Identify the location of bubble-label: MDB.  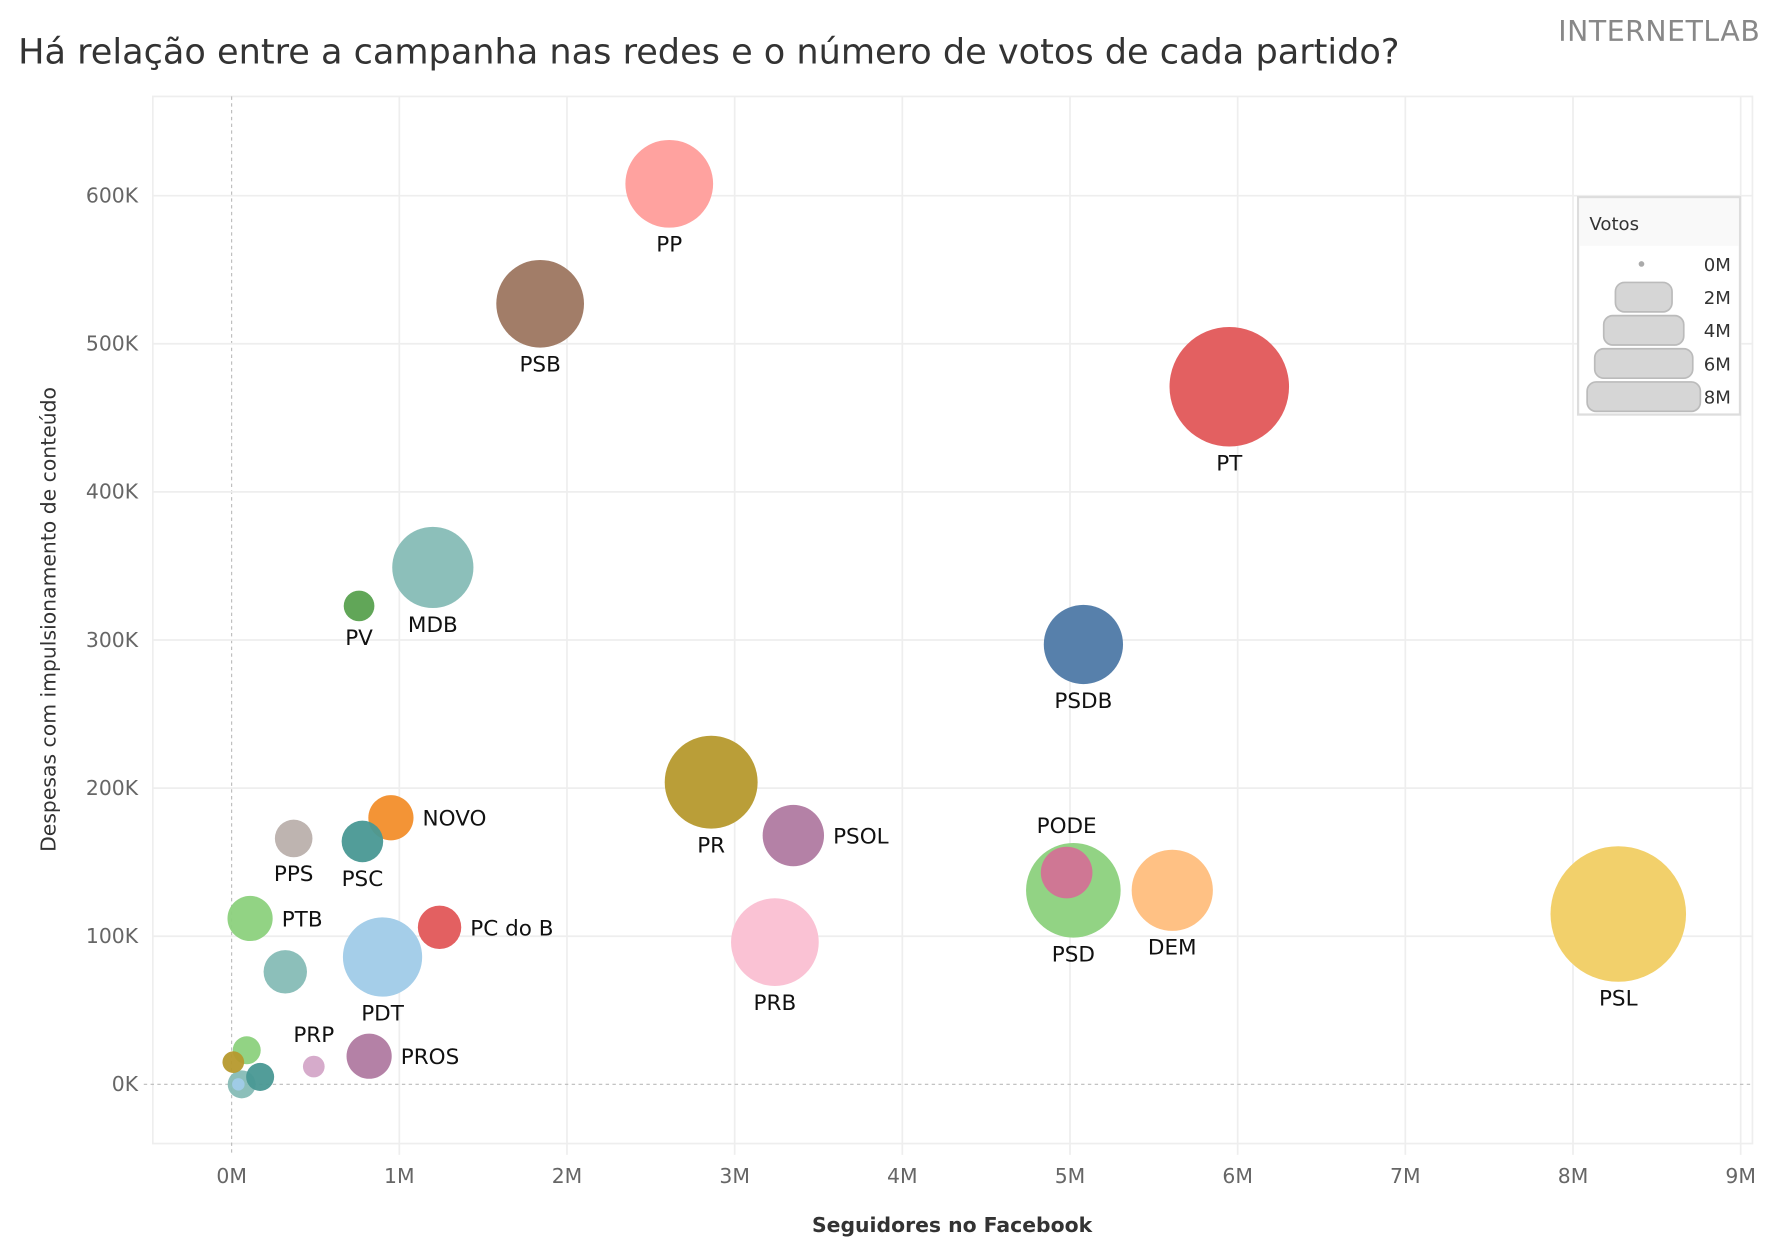
(433, 625).